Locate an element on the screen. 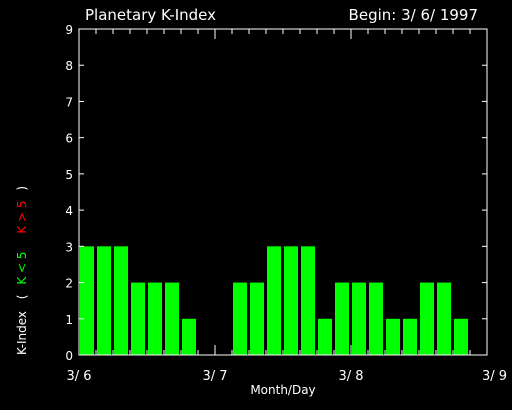 This screenshot has width=512, height=410. x-tick-label: 3/ 7 is located at coordinates (214, 376).